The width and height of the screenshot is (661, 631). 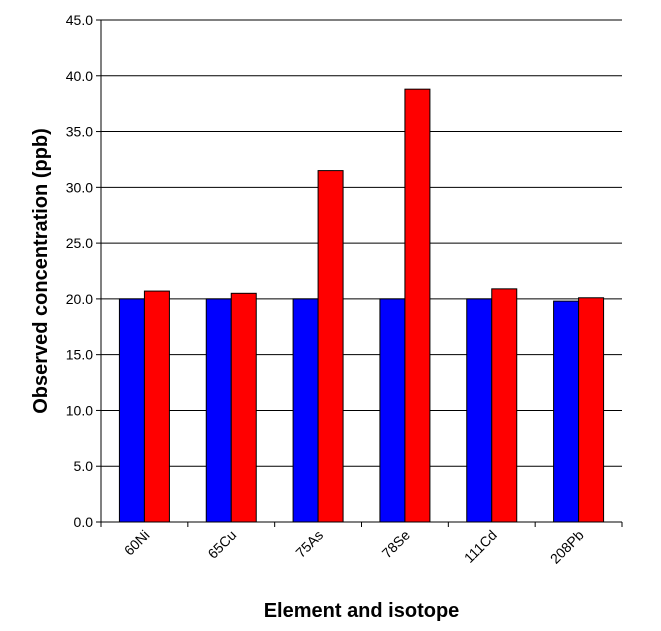 What do you see at coordinates (79, 187) in the screenshot?
I see `y-tick-label: 30.0` at bounding box center [79, 187].